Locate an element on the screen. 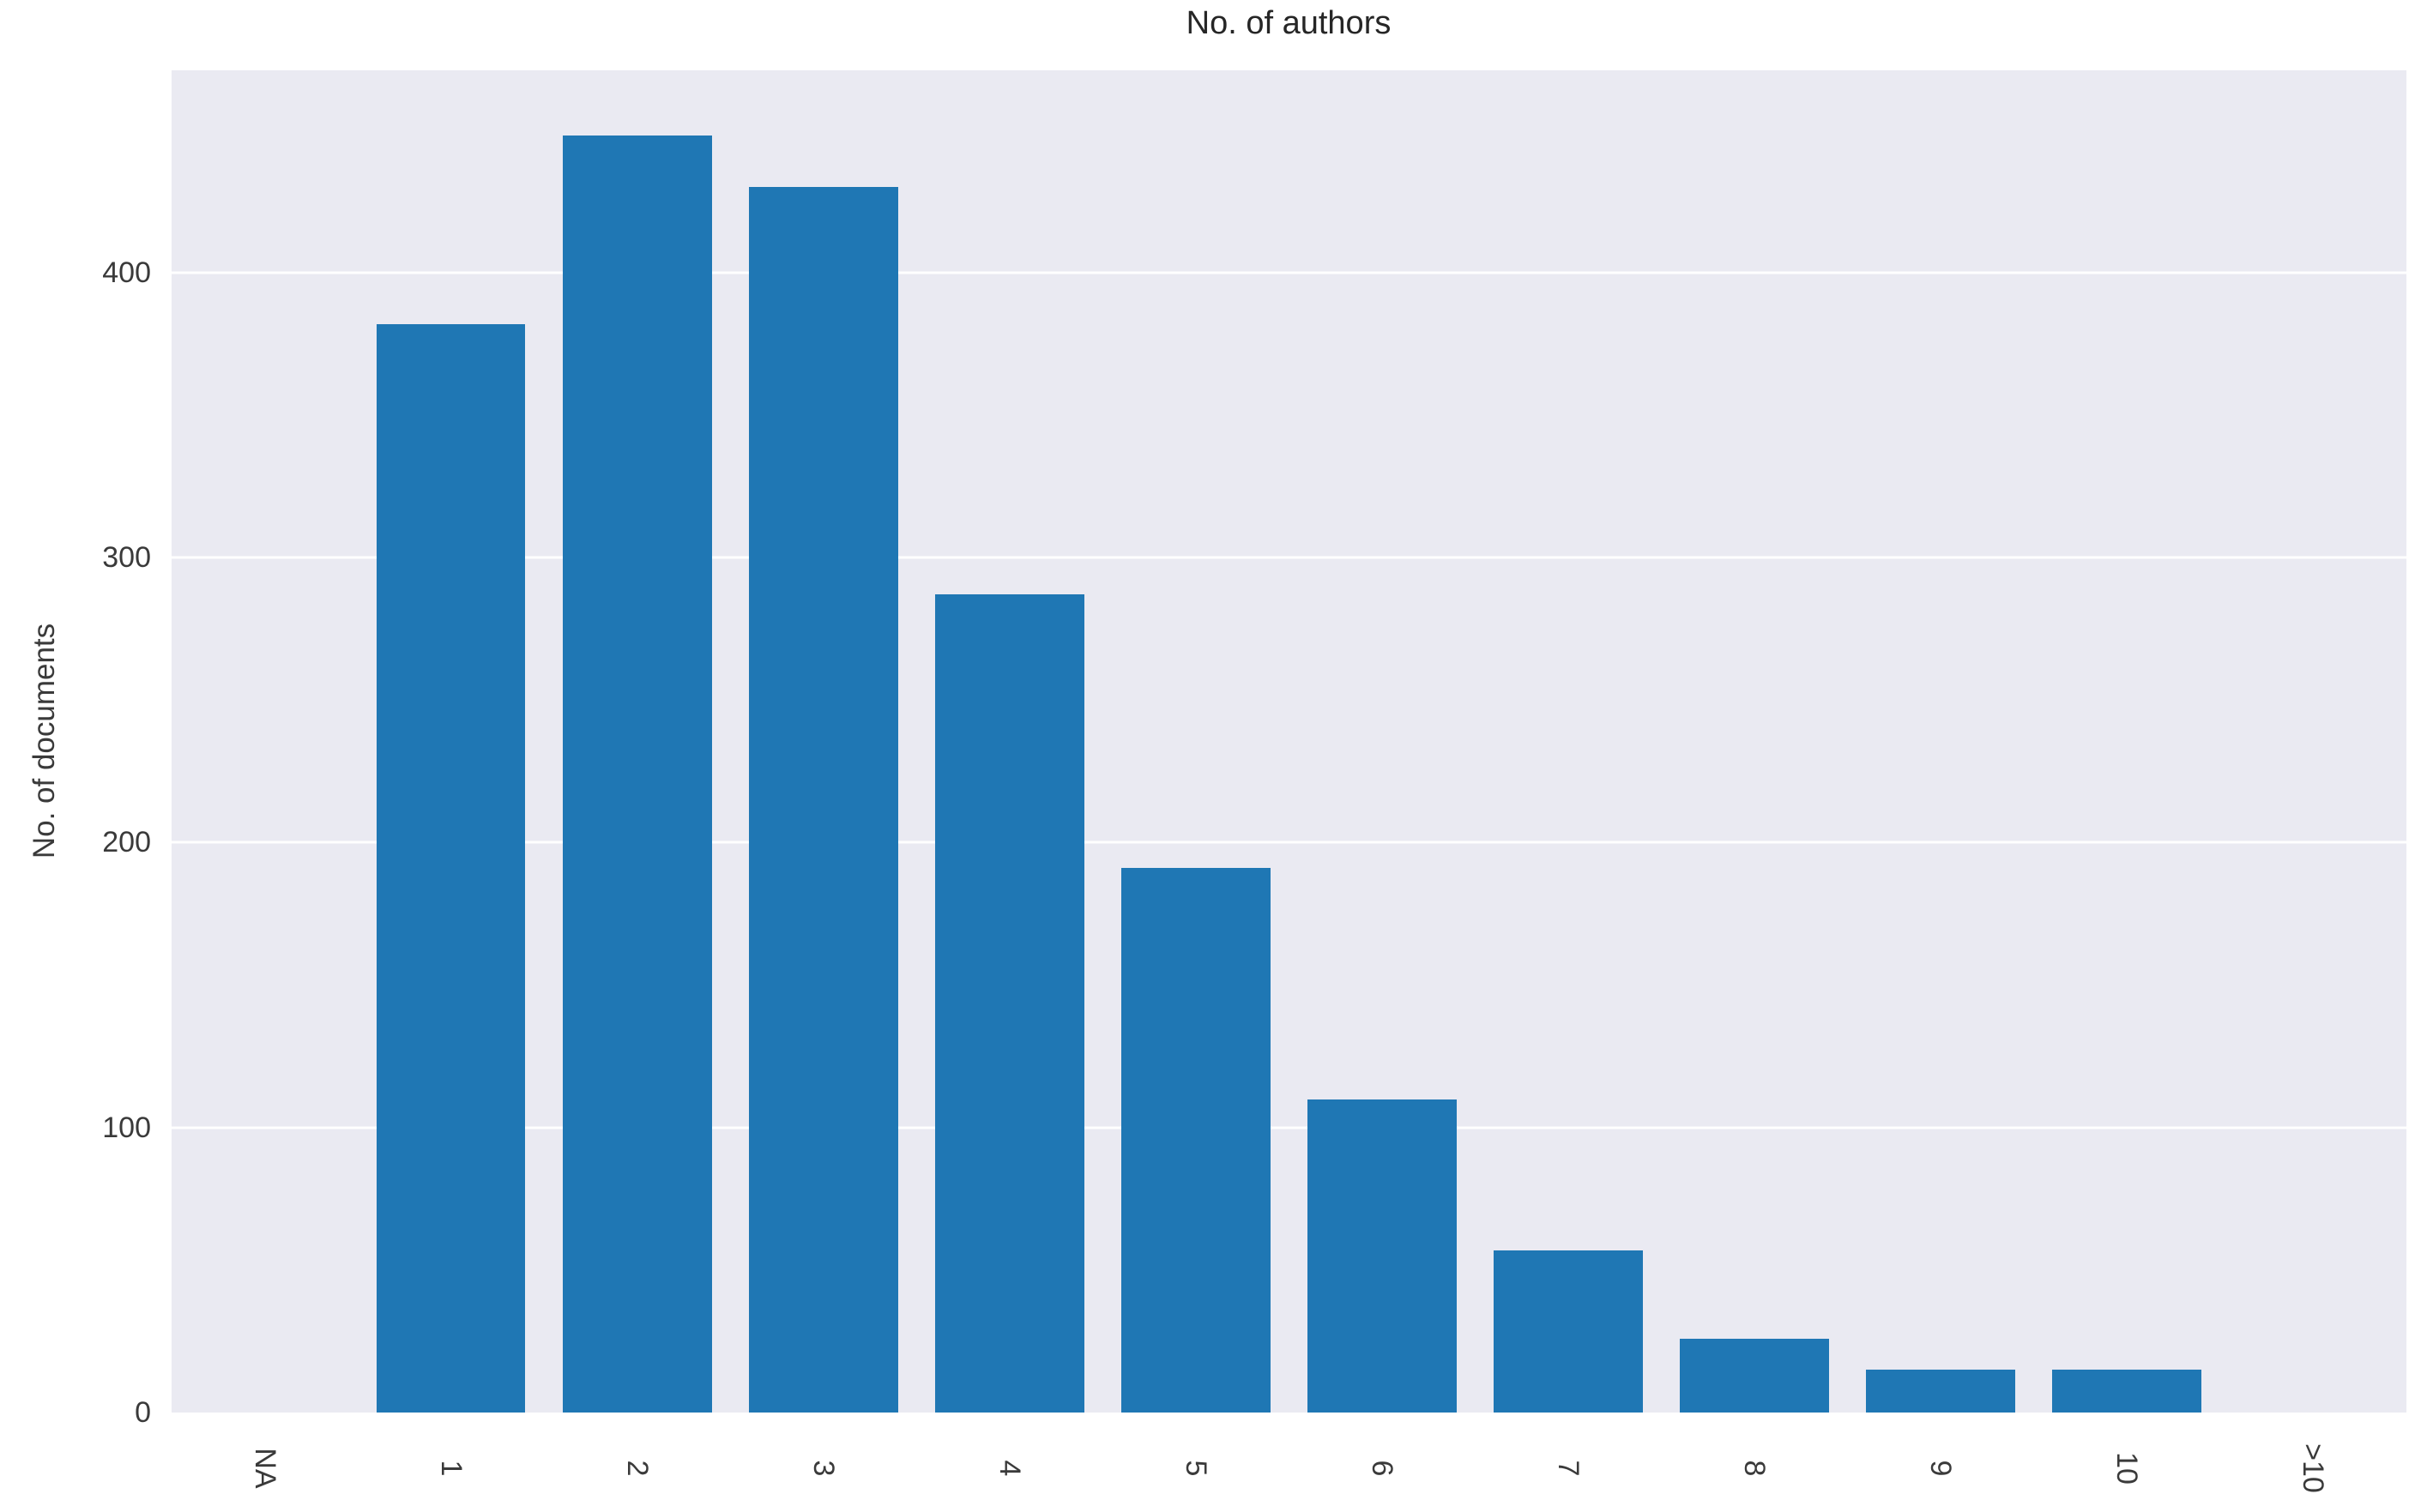 The height and width of the screenshot is (1512, 2415). x-tick-label: 1 is located at coordinates (451, 1468).